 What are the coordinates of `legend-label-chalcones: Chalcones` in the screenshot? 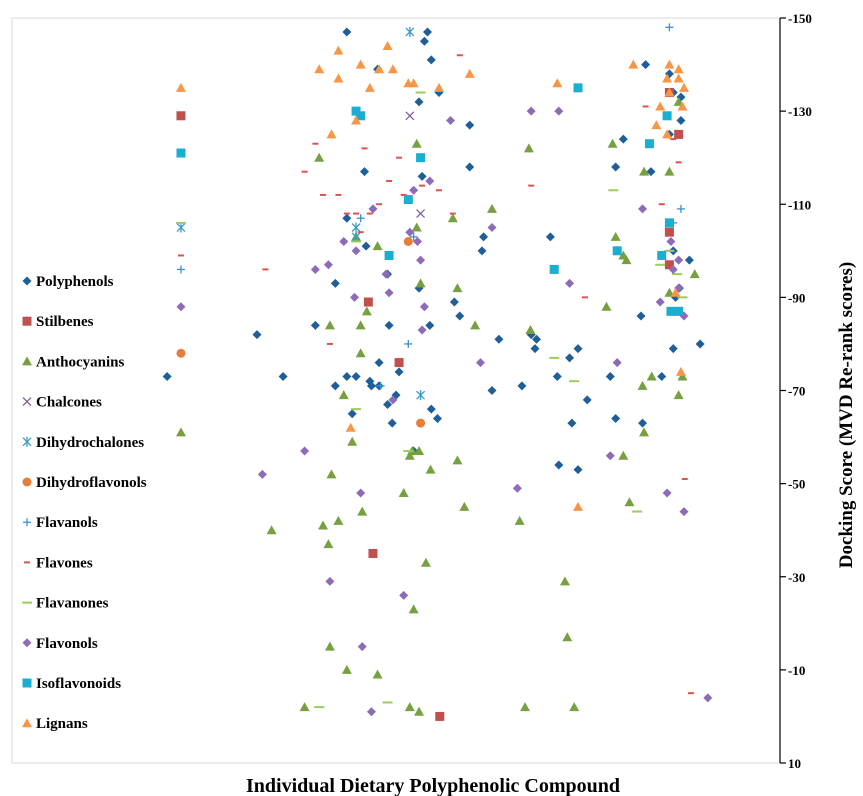 It's located at (69, 403).